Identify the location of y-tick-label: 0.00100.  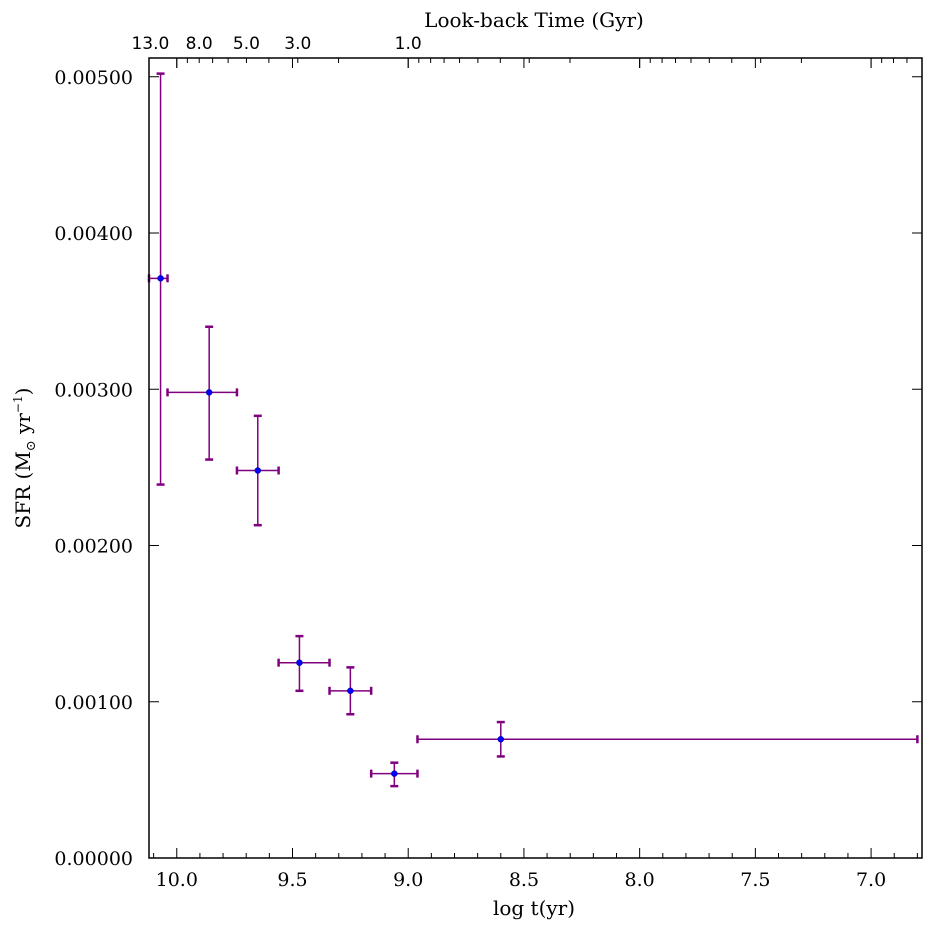
(93, 703).